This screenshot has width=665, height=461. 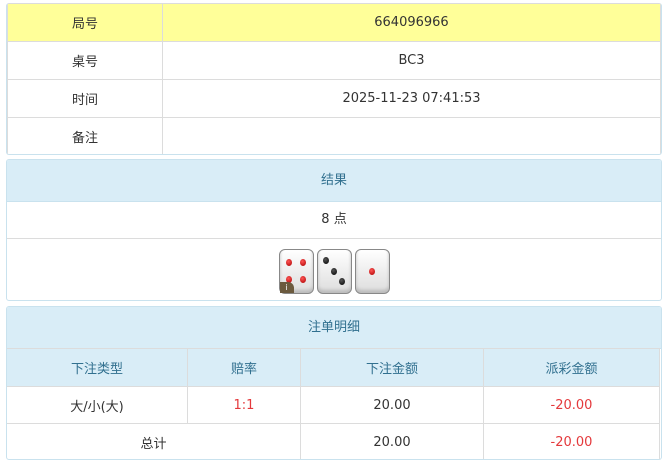 I want to click on result-title: 结果, so click(x=334, y=181).